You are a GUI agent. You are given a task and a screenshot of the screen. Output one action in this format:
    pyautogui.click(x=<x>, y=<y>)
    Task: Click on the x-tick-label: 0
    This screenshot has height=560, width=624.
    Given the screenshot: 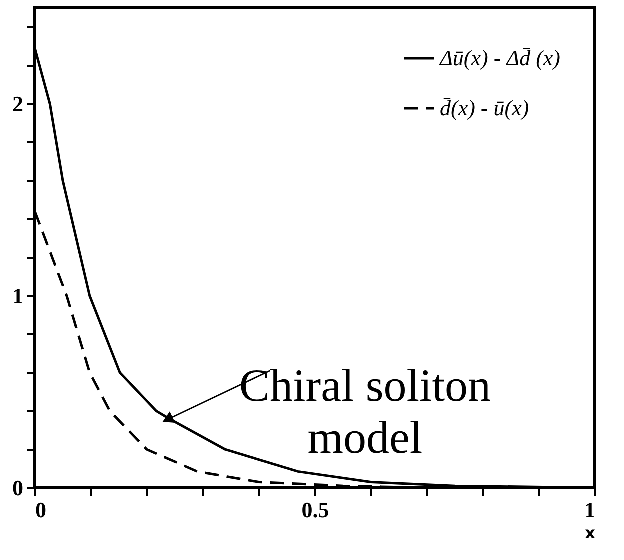 What is the action you would take?
    pyautogui.click(x=41, y=510)
    